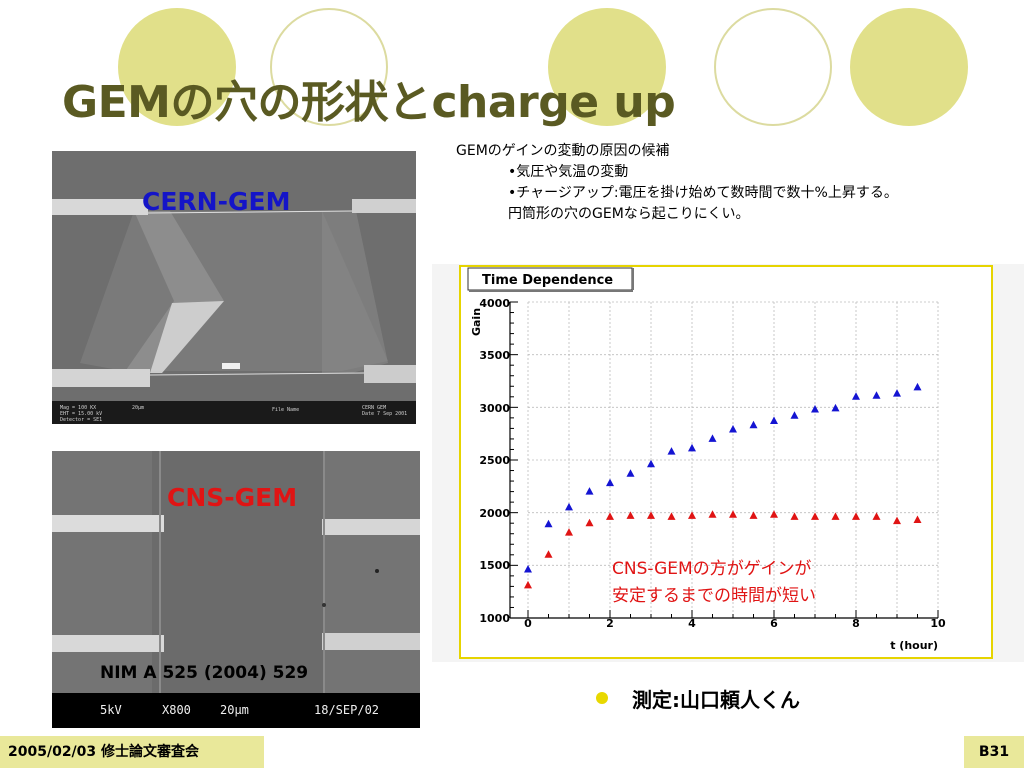 This screenshot has width=1024, height=768. Describe the element at coordinates (285, 410) in the screenshot. I see `svg-text: File Name` at that location.